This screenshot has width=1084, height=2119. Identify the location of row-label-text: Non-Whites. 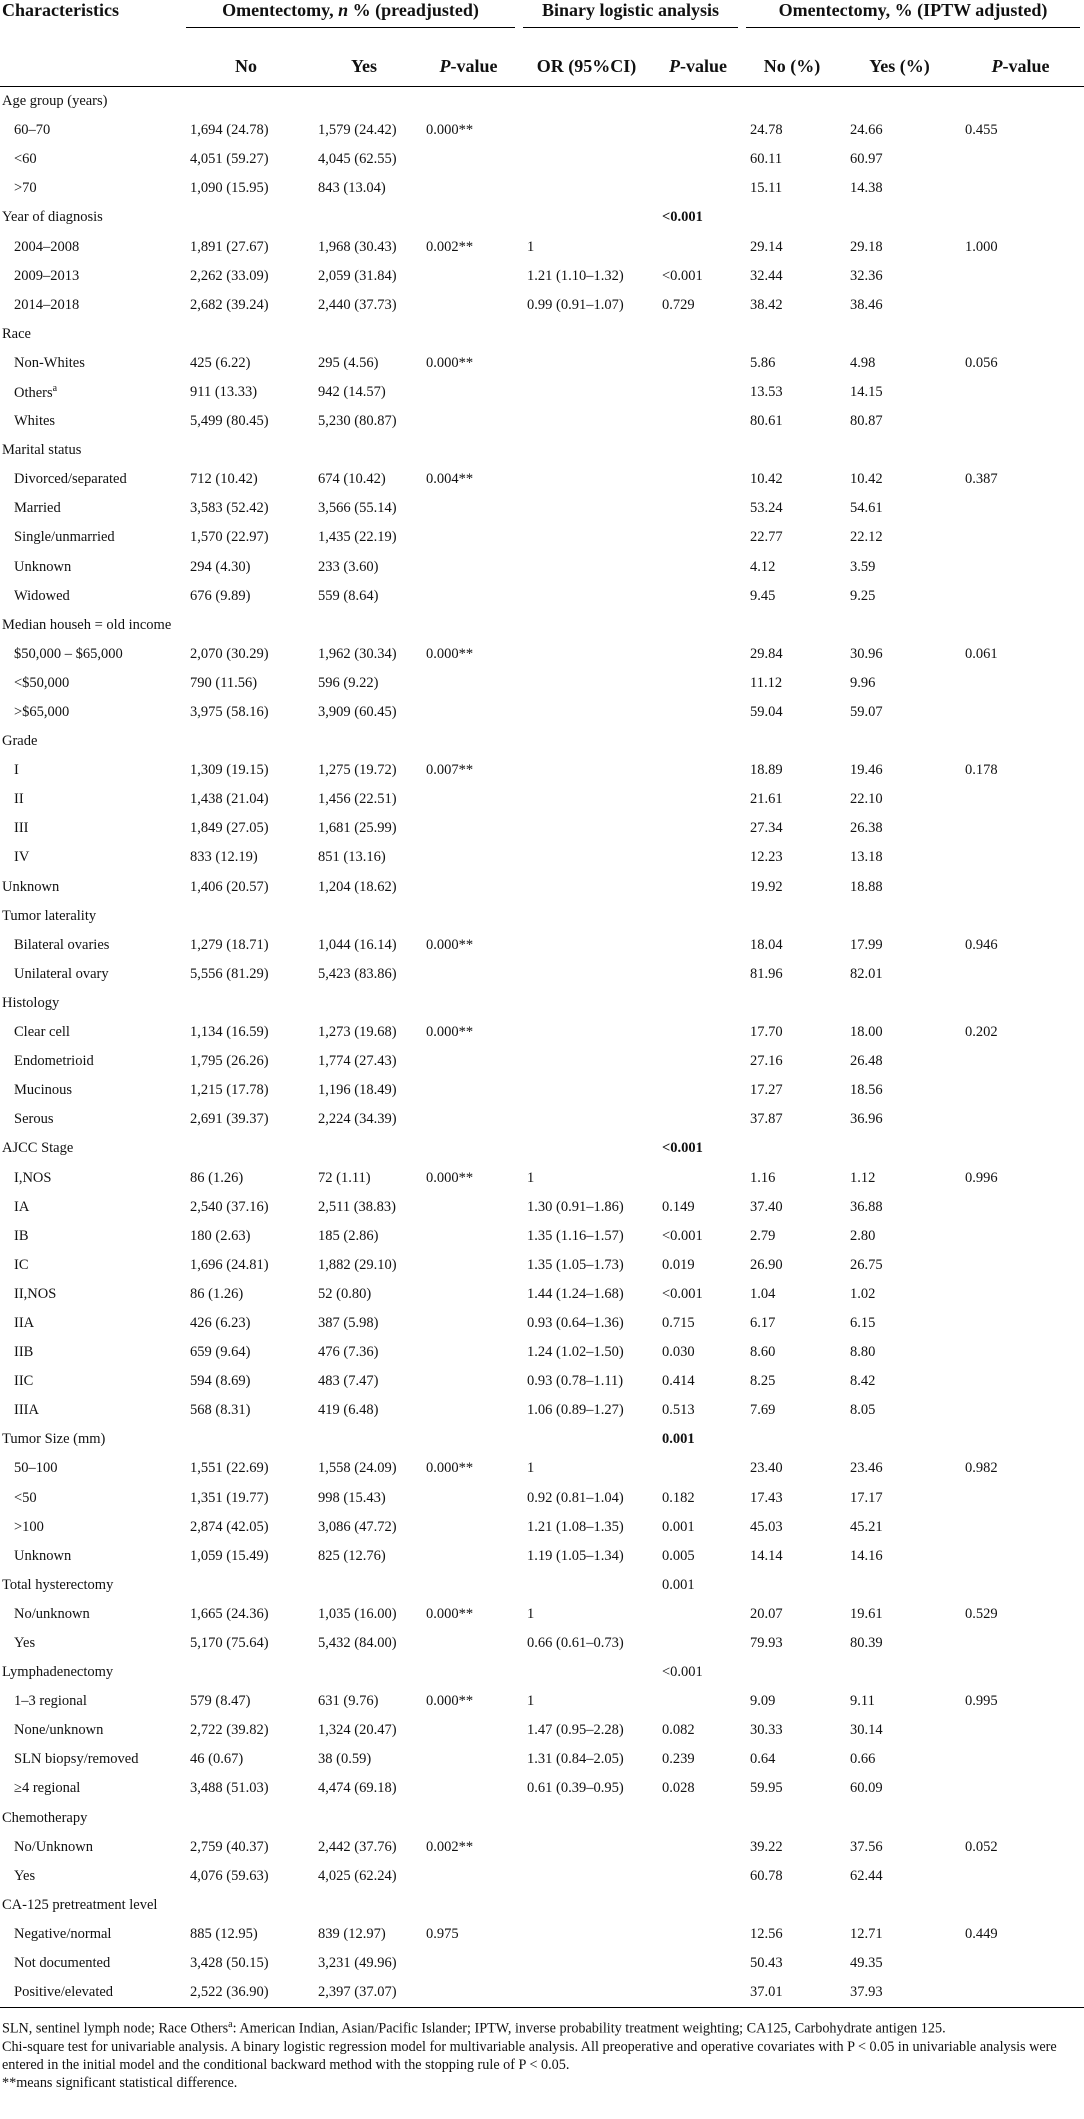
(49, 362).